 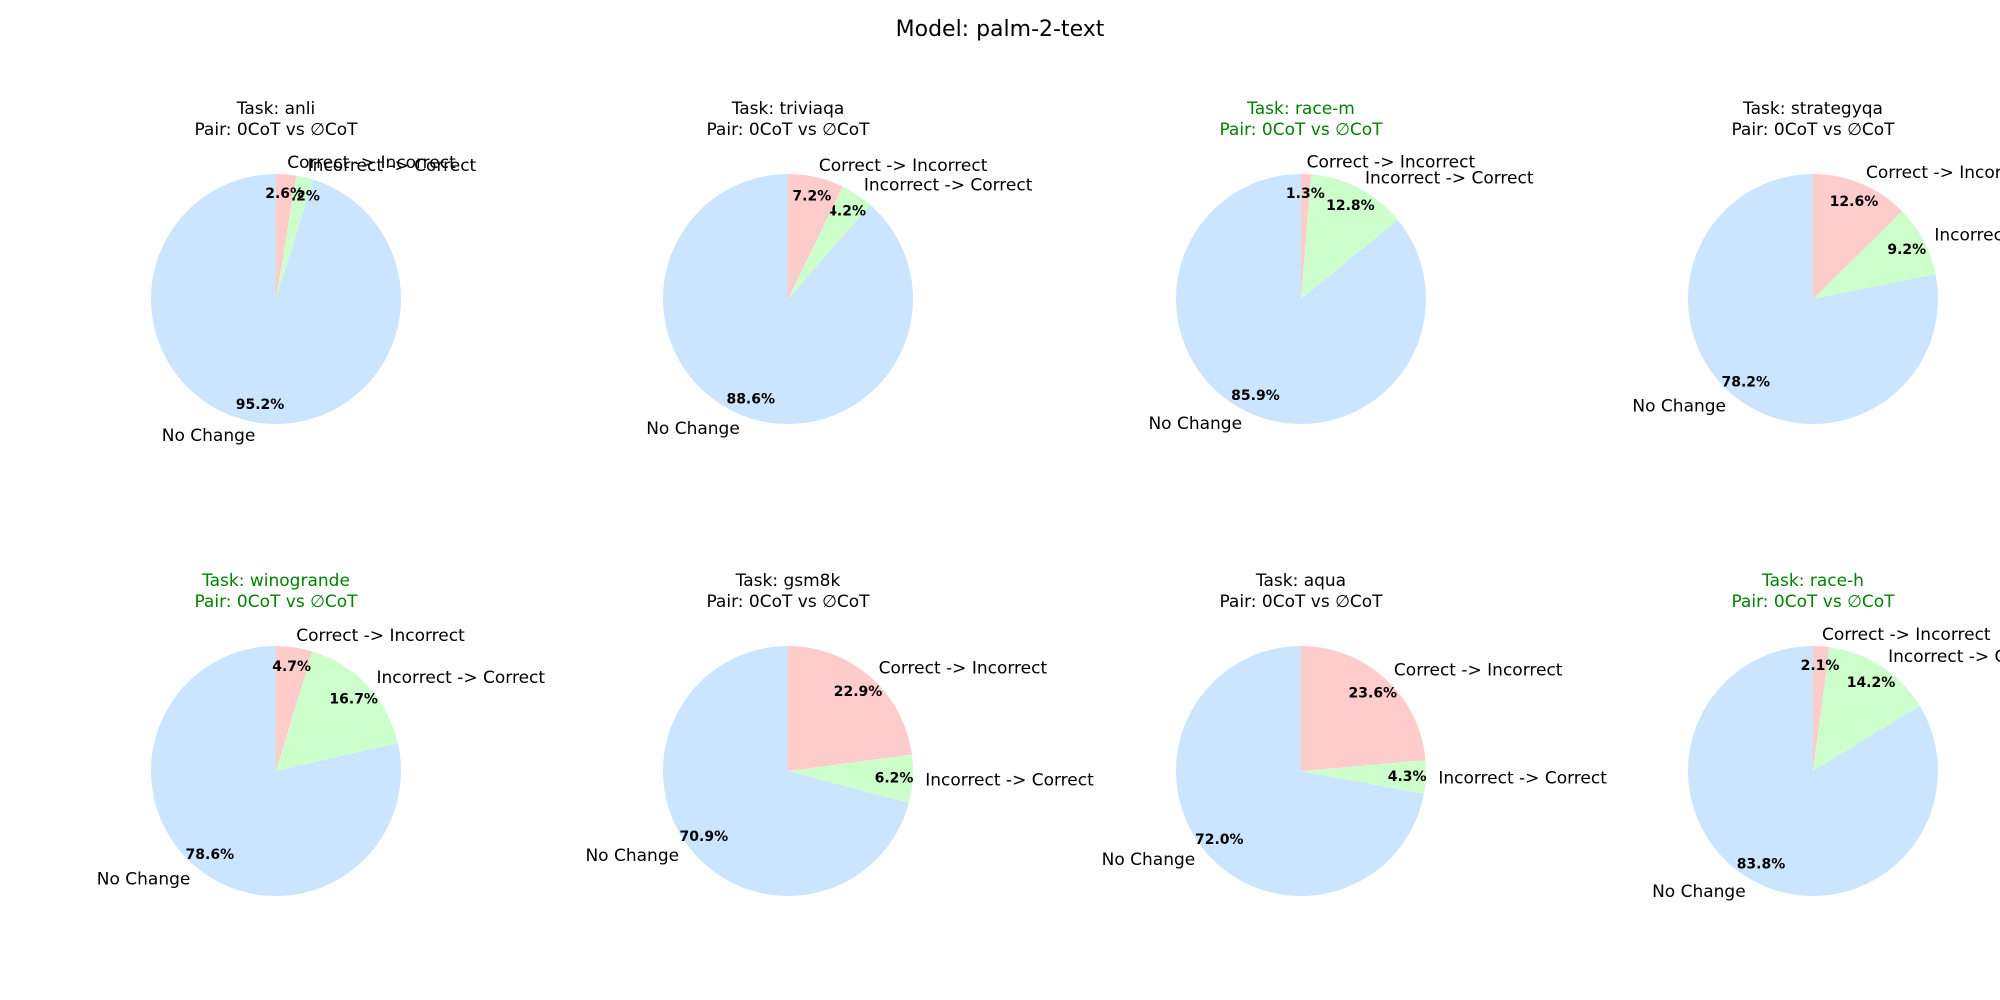 I want to click on pie-task-title: Task: gsm8k, so click(x=788, y=581).